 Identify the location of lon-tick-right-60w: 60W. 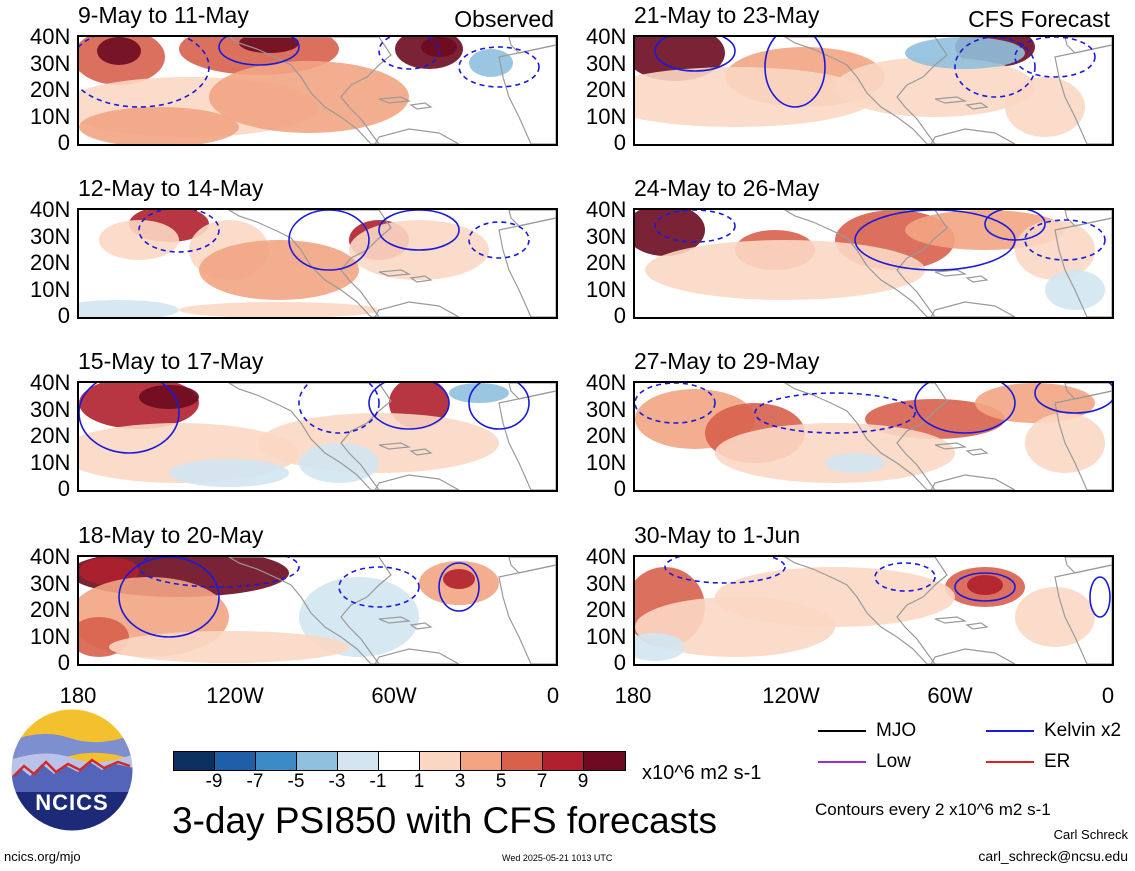
(950, 695).